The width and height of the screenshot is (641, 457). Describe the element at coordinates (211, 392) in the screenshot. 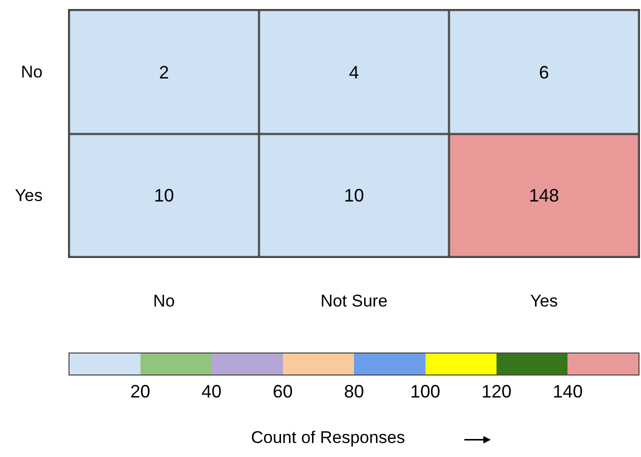

I see `color-bar-label: 40` at that location.